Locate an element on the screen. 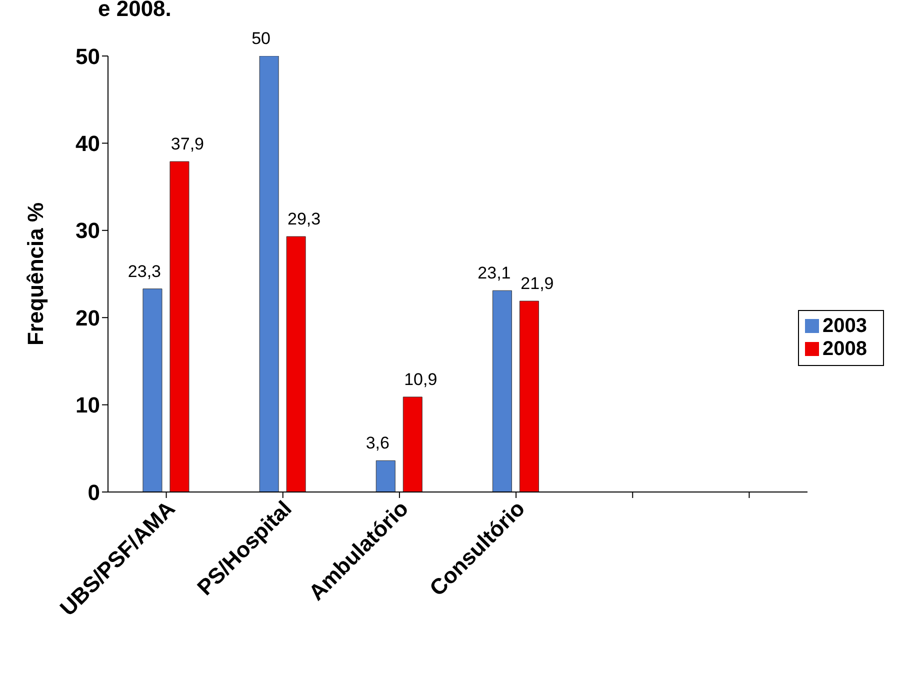 Image resolution: width=912 pixels, height=675 pixels. y-tick-label: 0 is located at coordinates (94, 492).